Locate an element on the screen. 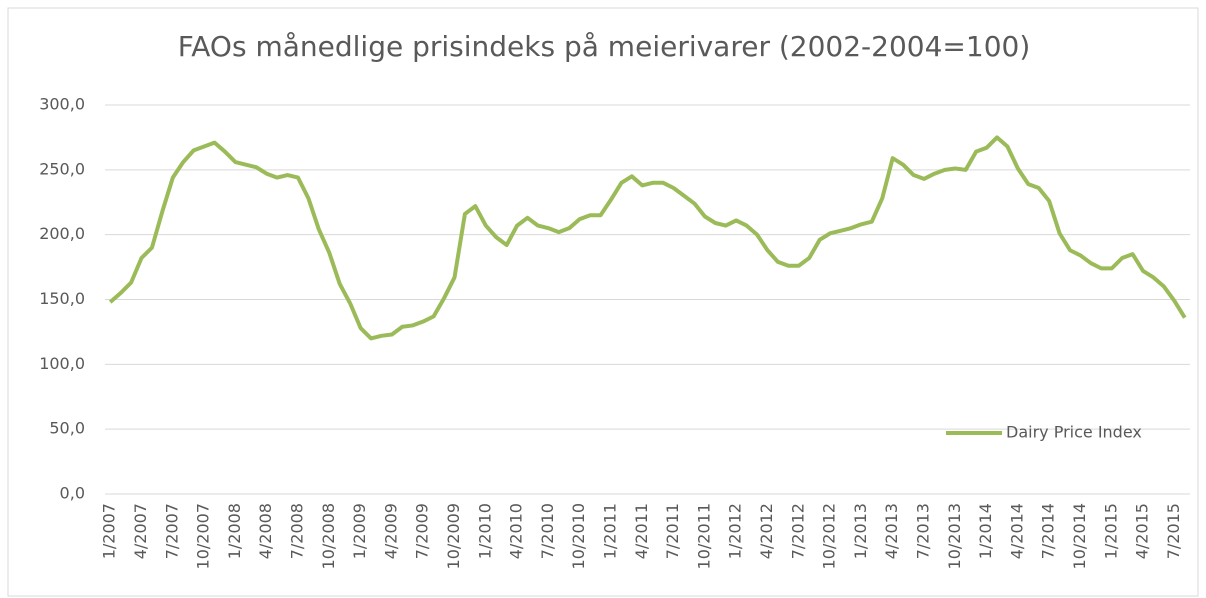  y-tick-label: 250,0 is located at coordinates (62, 168).